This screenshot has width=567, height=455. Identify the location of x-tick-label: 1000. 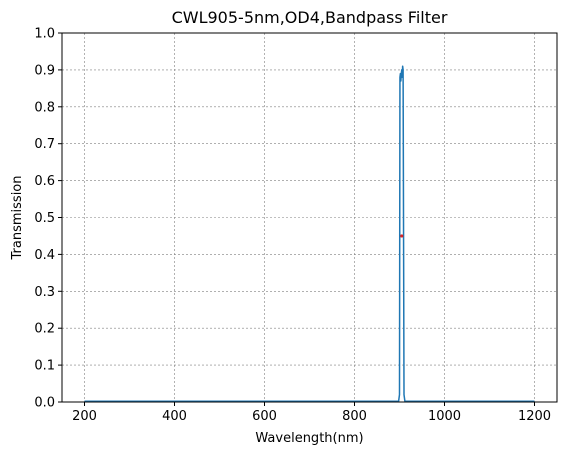
(444, 416).